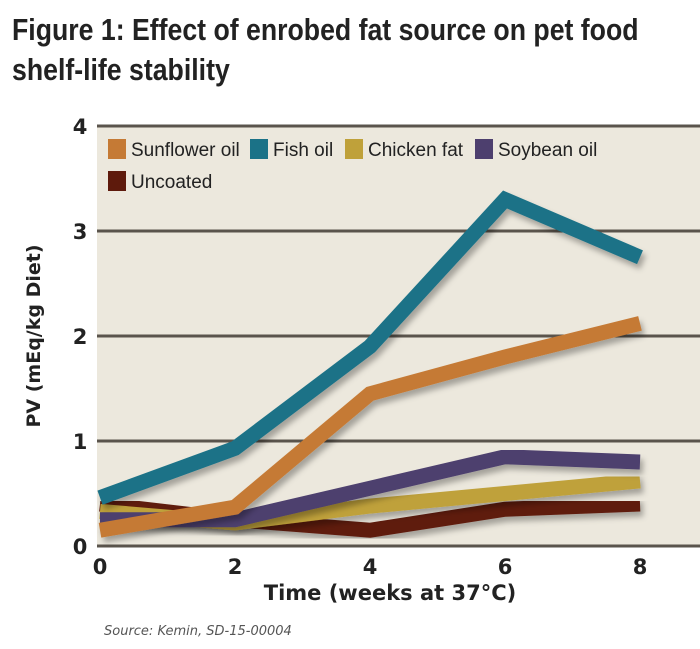 The image size is (700, 649). What do you see at coordinates (171, 182) in the screenshot?
I see `legend-label: Uncoated` at bounding box center [171, 182].